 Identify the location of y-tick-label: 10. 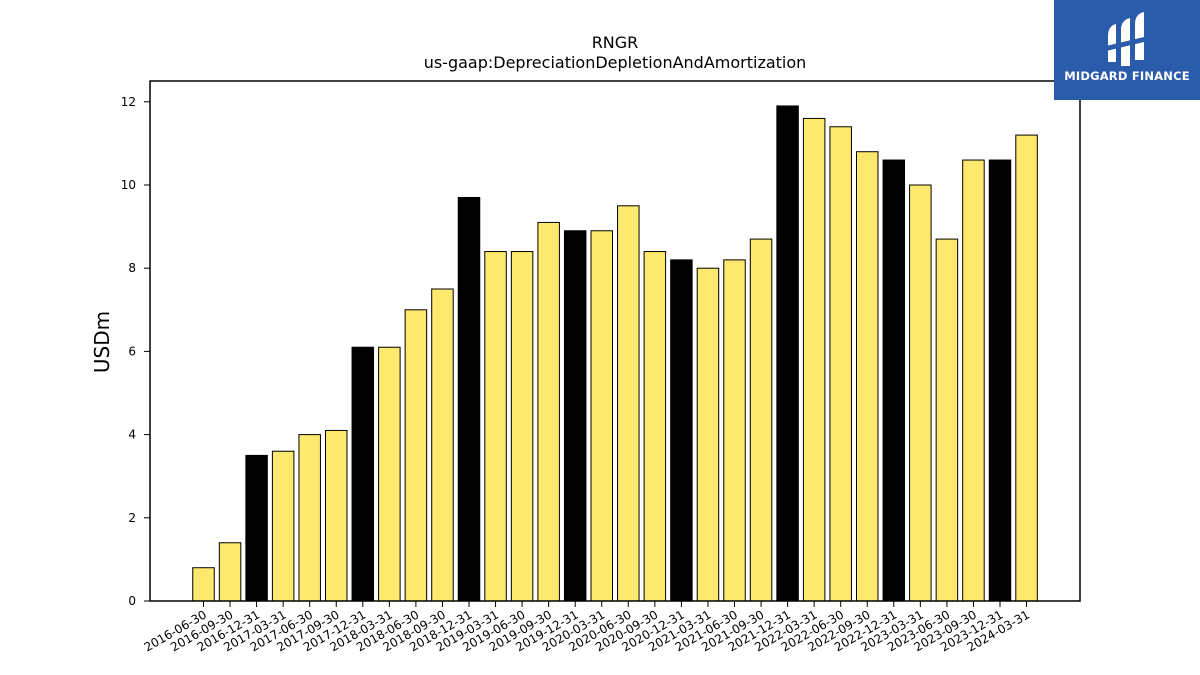
(128, 185).